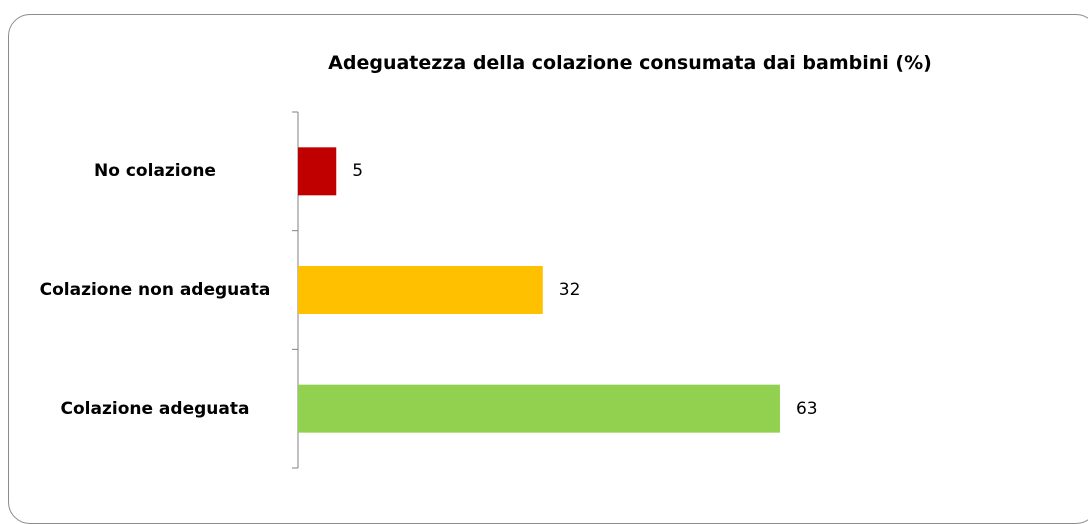  What do you see at coordinates (358, 171) in the screenshot?
I see `data-label: 5` at bounding box center [358, 171].